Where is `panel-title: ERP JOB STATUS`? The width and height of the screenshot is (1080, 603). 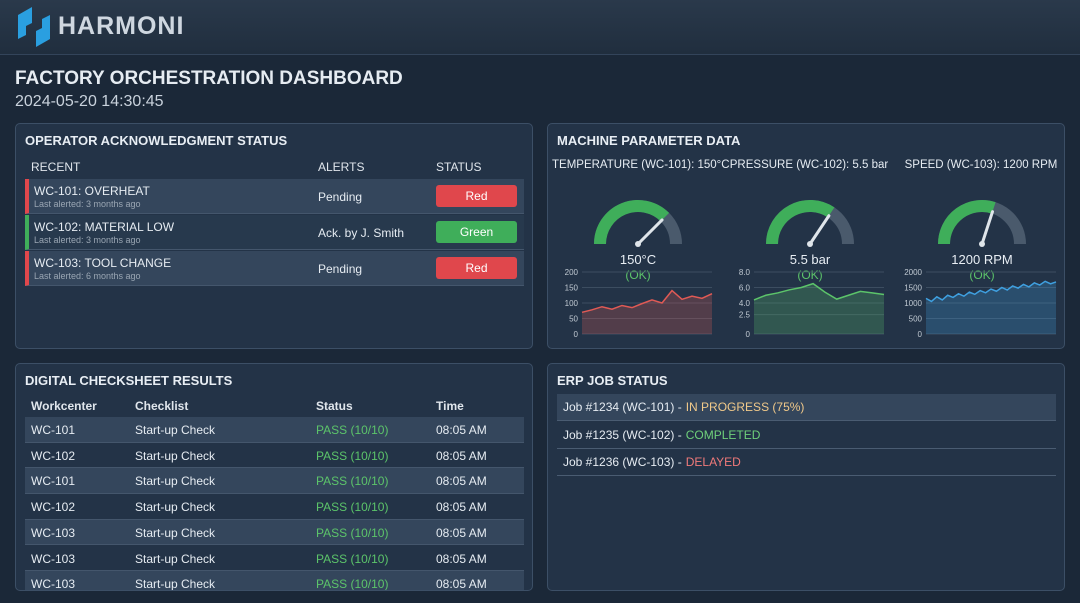 panel-title: ERP JOB STATUS is located at coordinates (612, 380).